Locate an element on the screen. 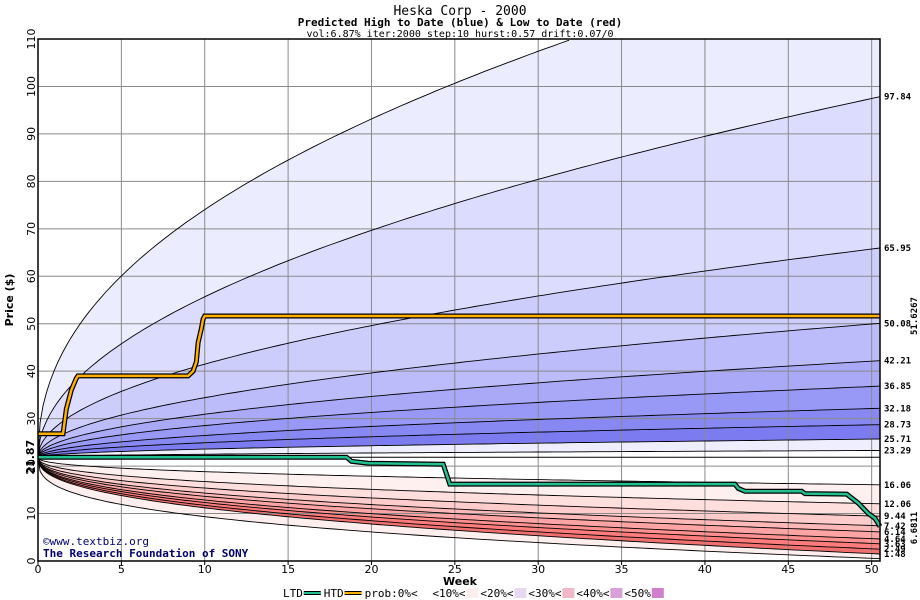 The width and height of the screenshot is (920, 600). legend-label: prob:0%< is located at coordinates (391, 593).